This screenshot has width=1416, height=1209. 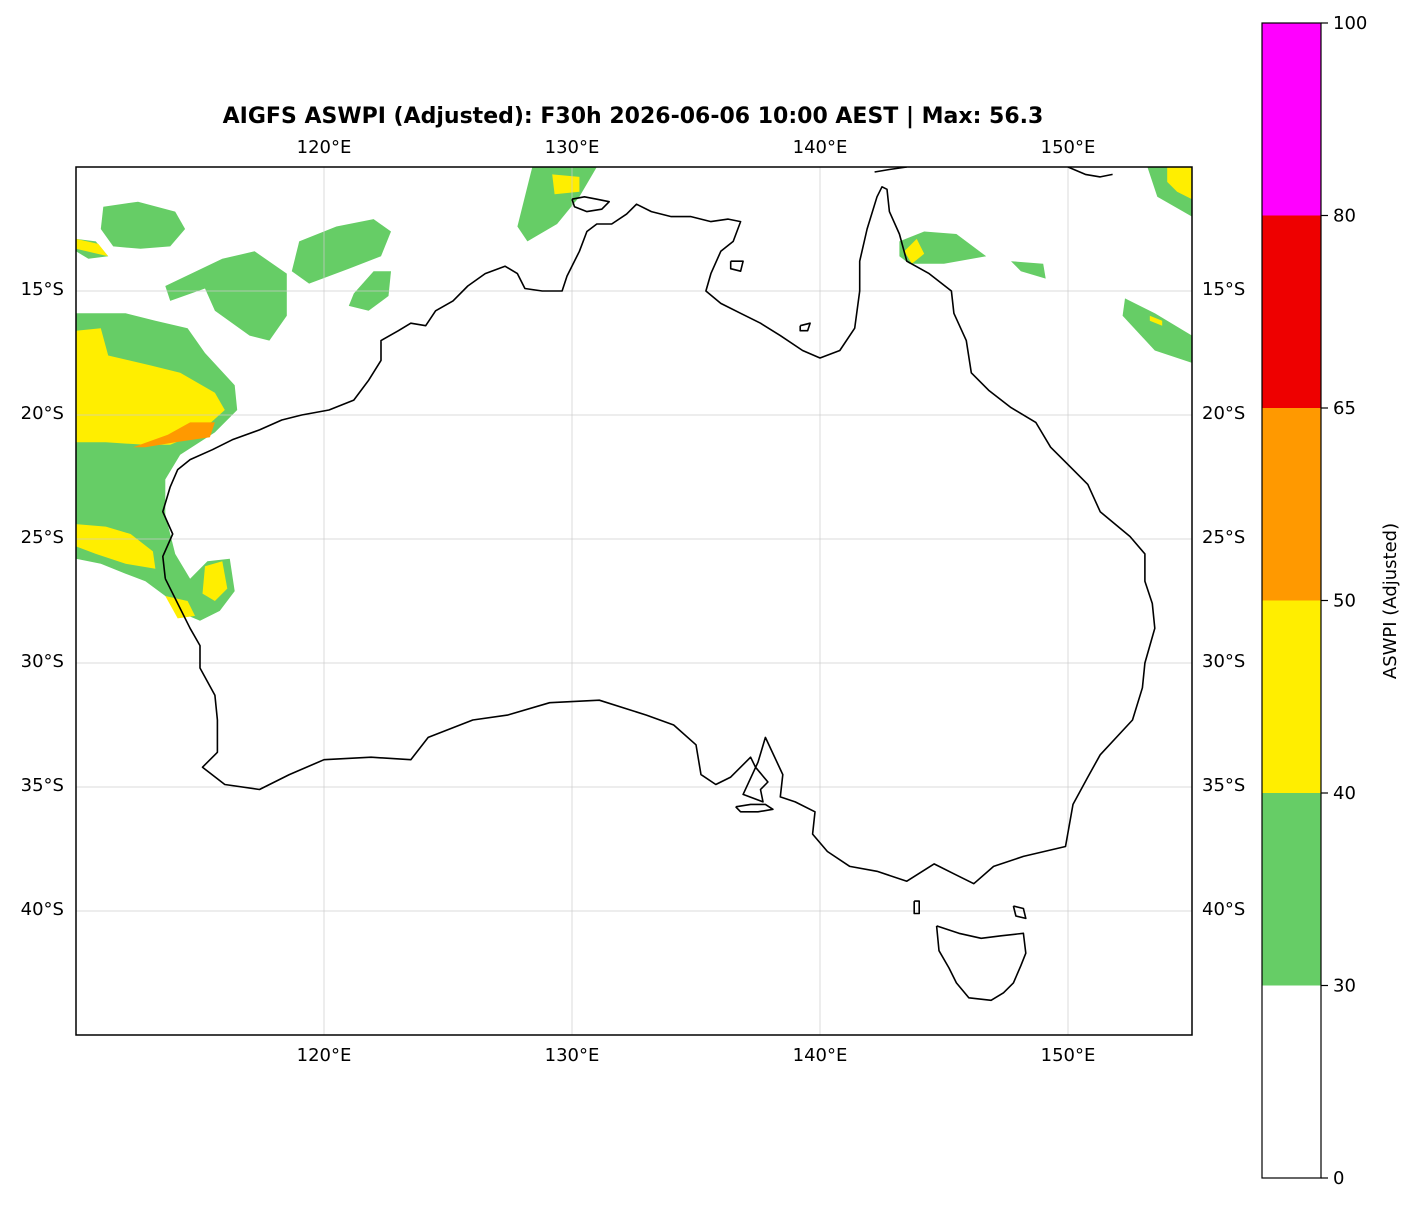 What do you see at coordinates (981, 963) in the screenshot?
I see `tasmania-coast` at bounding box center [981, 963].